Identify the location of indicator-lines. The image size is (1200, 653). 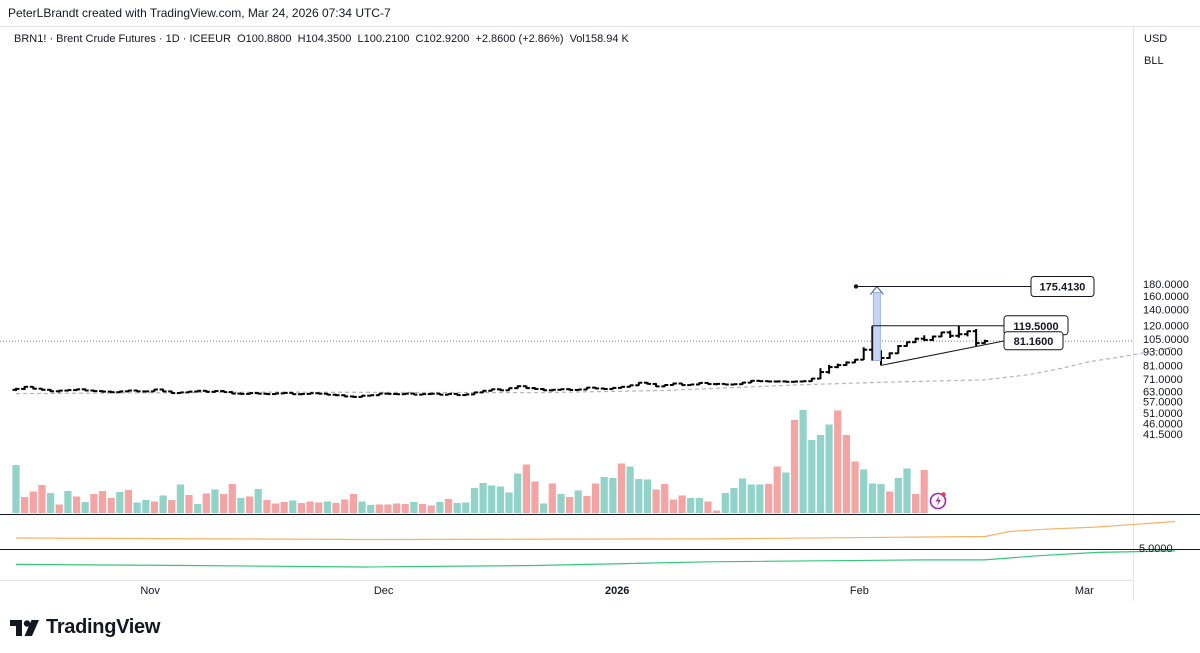
(595, 544).